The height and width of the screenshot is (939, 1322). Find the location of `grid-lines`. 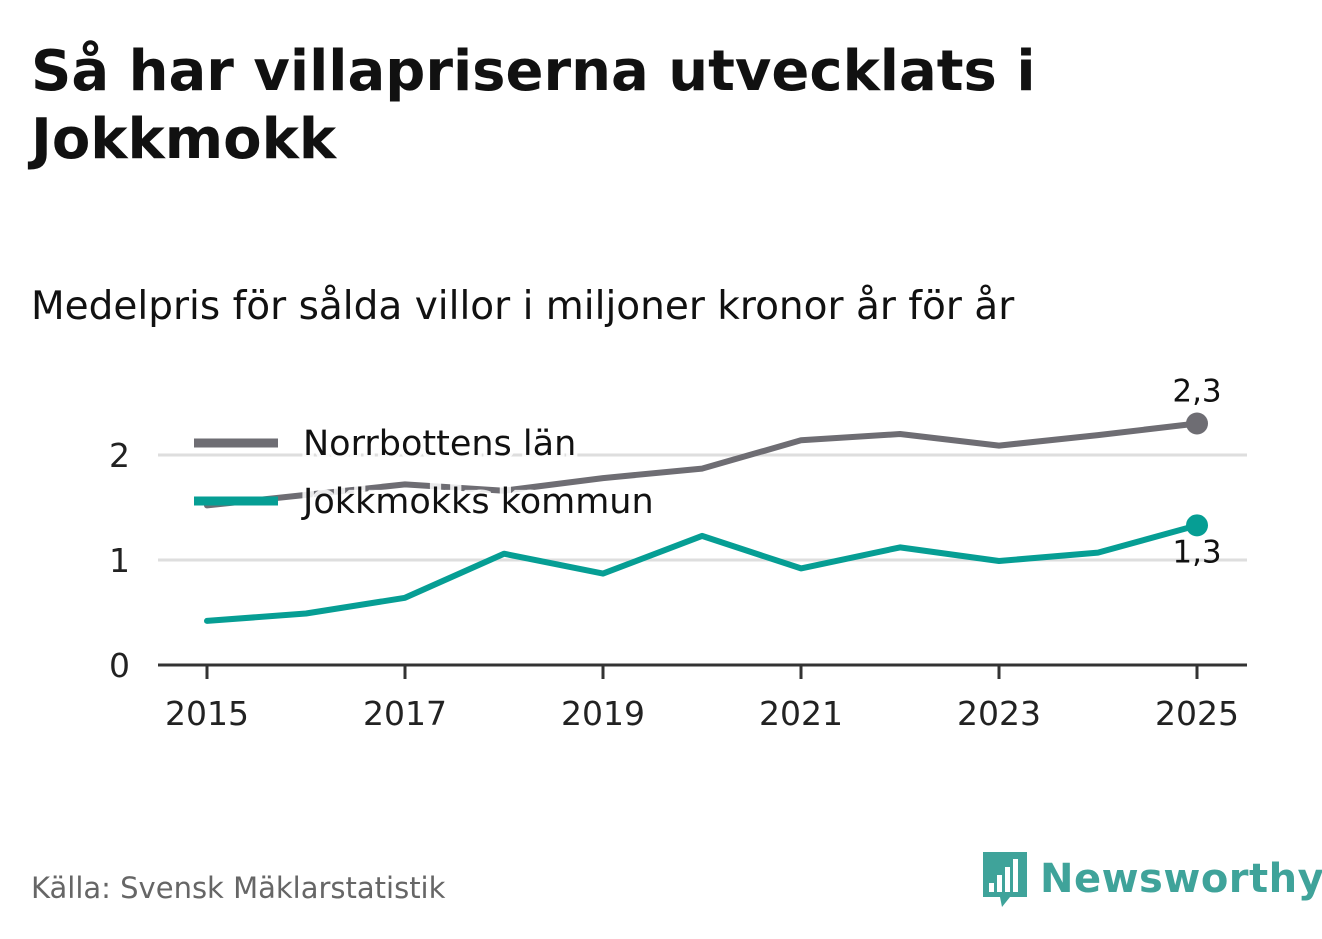

grid-lines is located at coordinates (702, 507).